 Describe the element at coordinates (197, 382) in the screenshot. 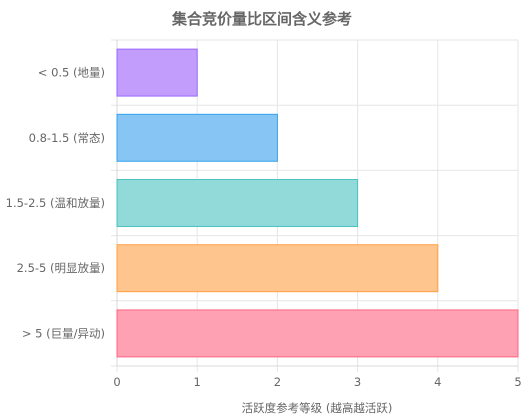

I see `x-tick-label: 1` at that location.